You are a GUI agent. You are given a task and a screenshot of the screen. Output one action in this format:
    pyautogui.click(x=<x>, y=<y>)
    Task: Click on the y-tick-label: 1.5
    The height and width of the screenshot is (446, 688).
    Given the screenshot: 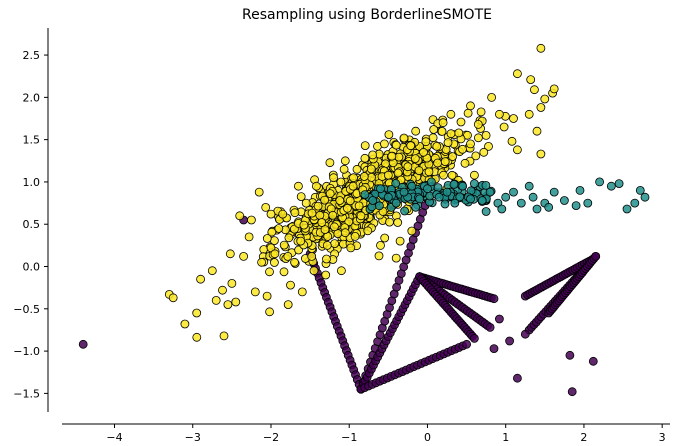 What is the action you would take?
    pyautogui.click(x=32, y=140)
    